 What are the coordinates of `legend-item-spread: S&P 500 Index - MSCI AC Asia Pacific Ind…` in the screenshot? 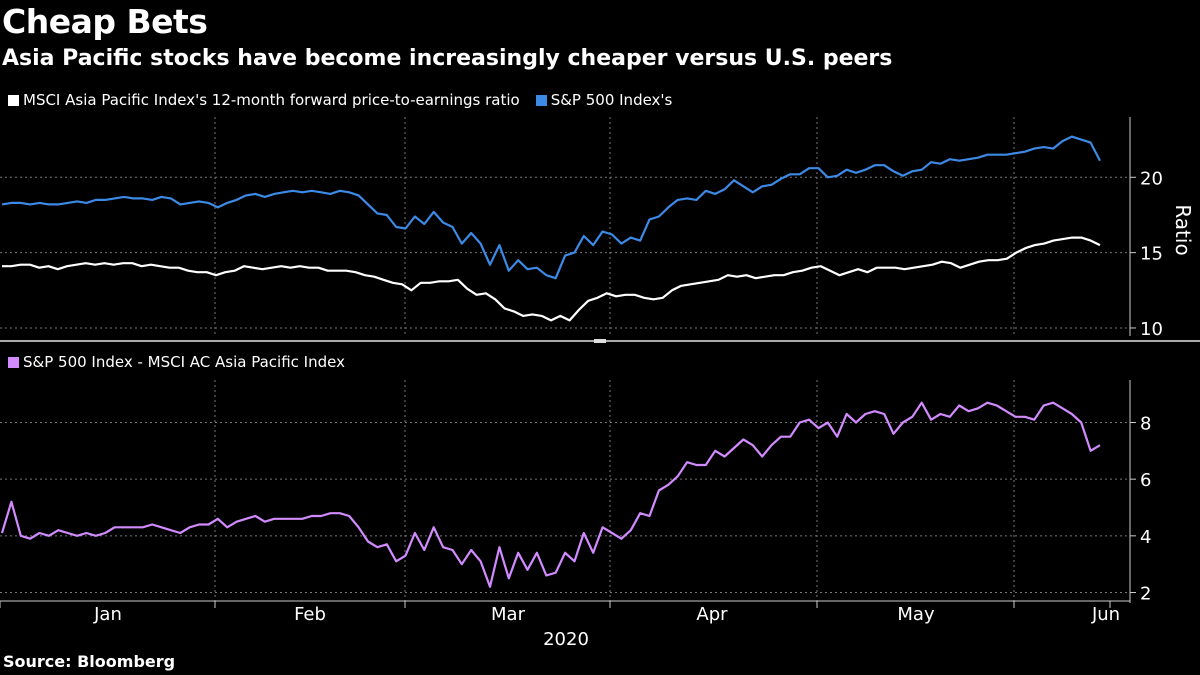 It's located at (176, 362).